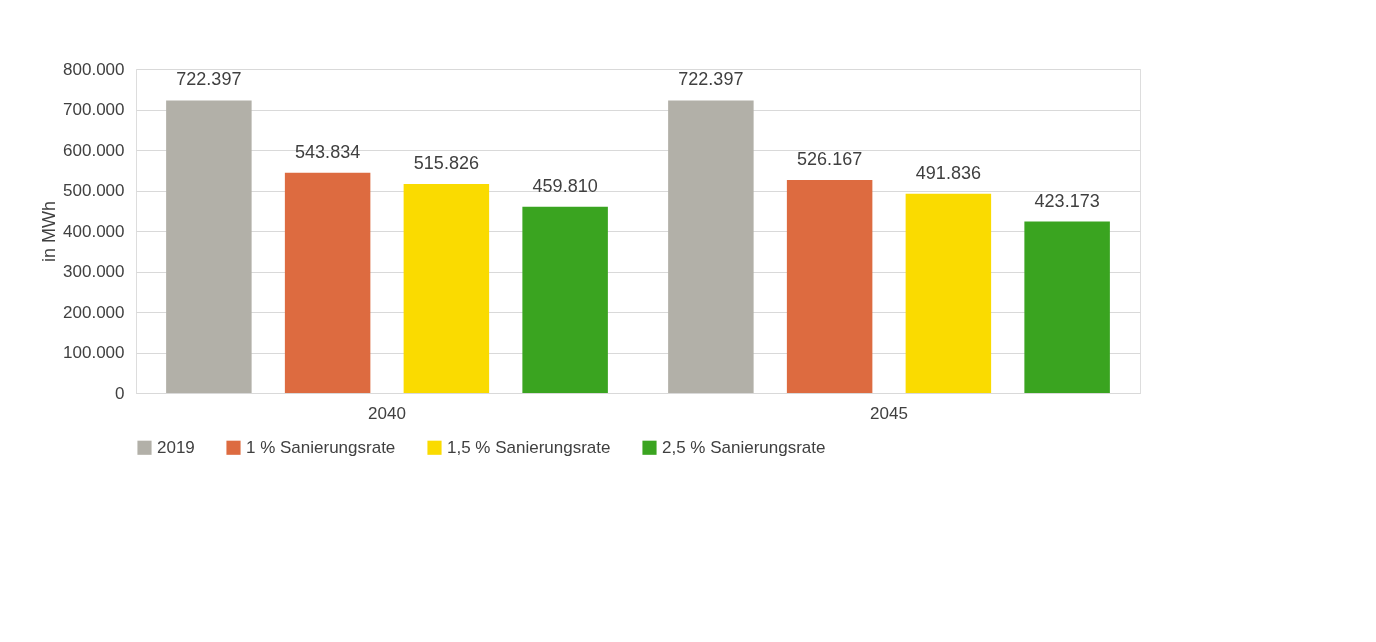 This screenshot has height=642, width=1376. What do you see at coordinates (565, 185) in the screenshot?
I see `data-label: 459.810` at bounding box center [565, 185].